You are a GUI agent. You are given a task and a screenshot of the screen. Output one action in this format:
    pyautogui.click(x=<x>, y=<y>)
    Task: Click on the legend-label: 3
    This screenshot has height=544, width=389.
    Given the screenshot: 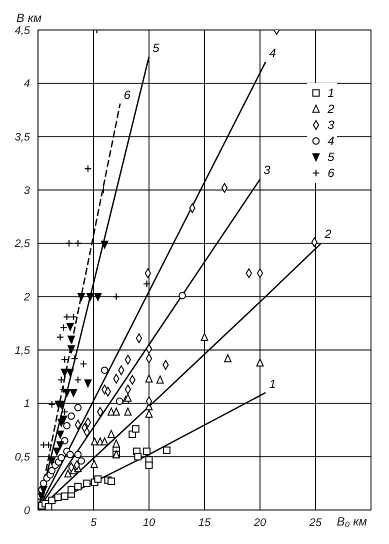 What is the action you would take?
    pyautogui.click(x=331, y=125)
    